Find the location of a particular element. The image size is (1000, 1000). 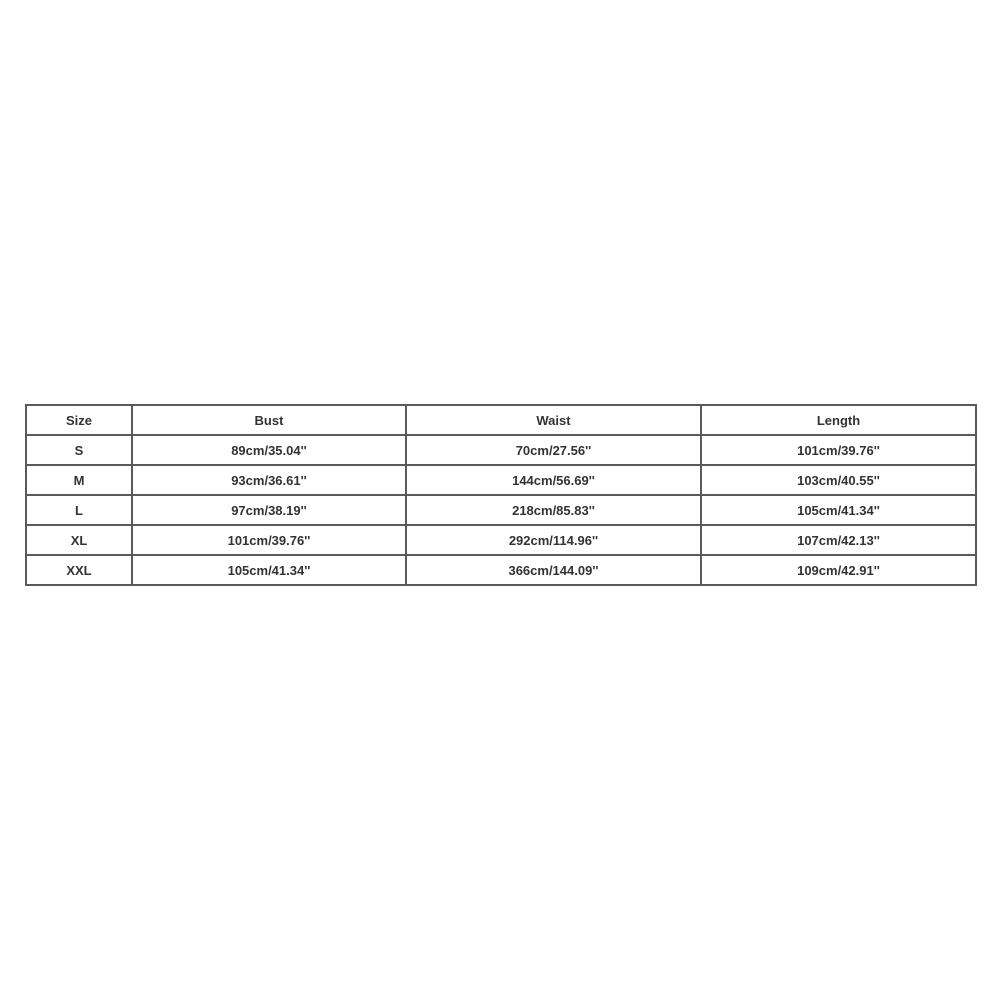

header-bust: Bust is located at coordinates (269, 420).